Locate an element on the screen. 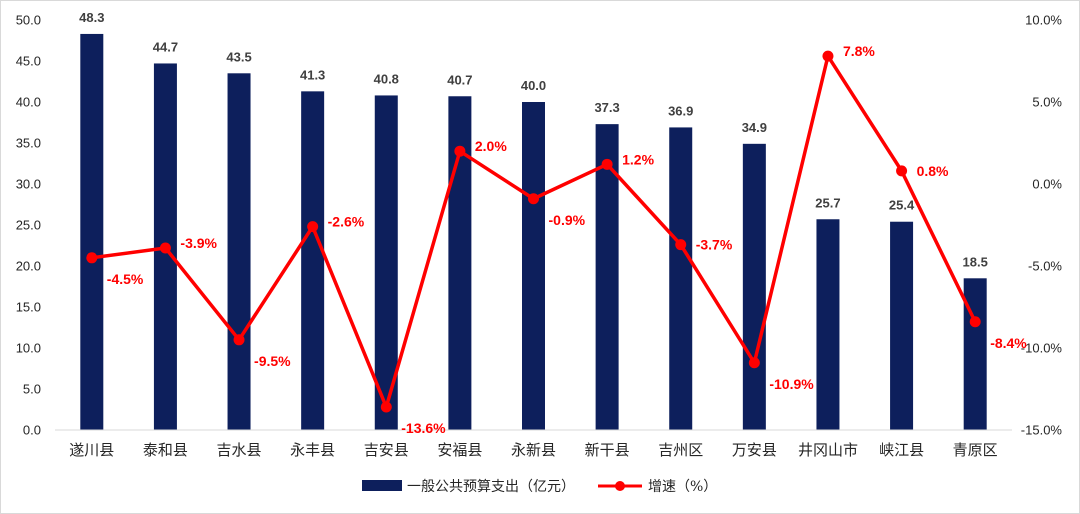 The width and height of the screenshot is (1080, 514). left-axis-tick-label: 50.0 is located at coordinates (28, 20).